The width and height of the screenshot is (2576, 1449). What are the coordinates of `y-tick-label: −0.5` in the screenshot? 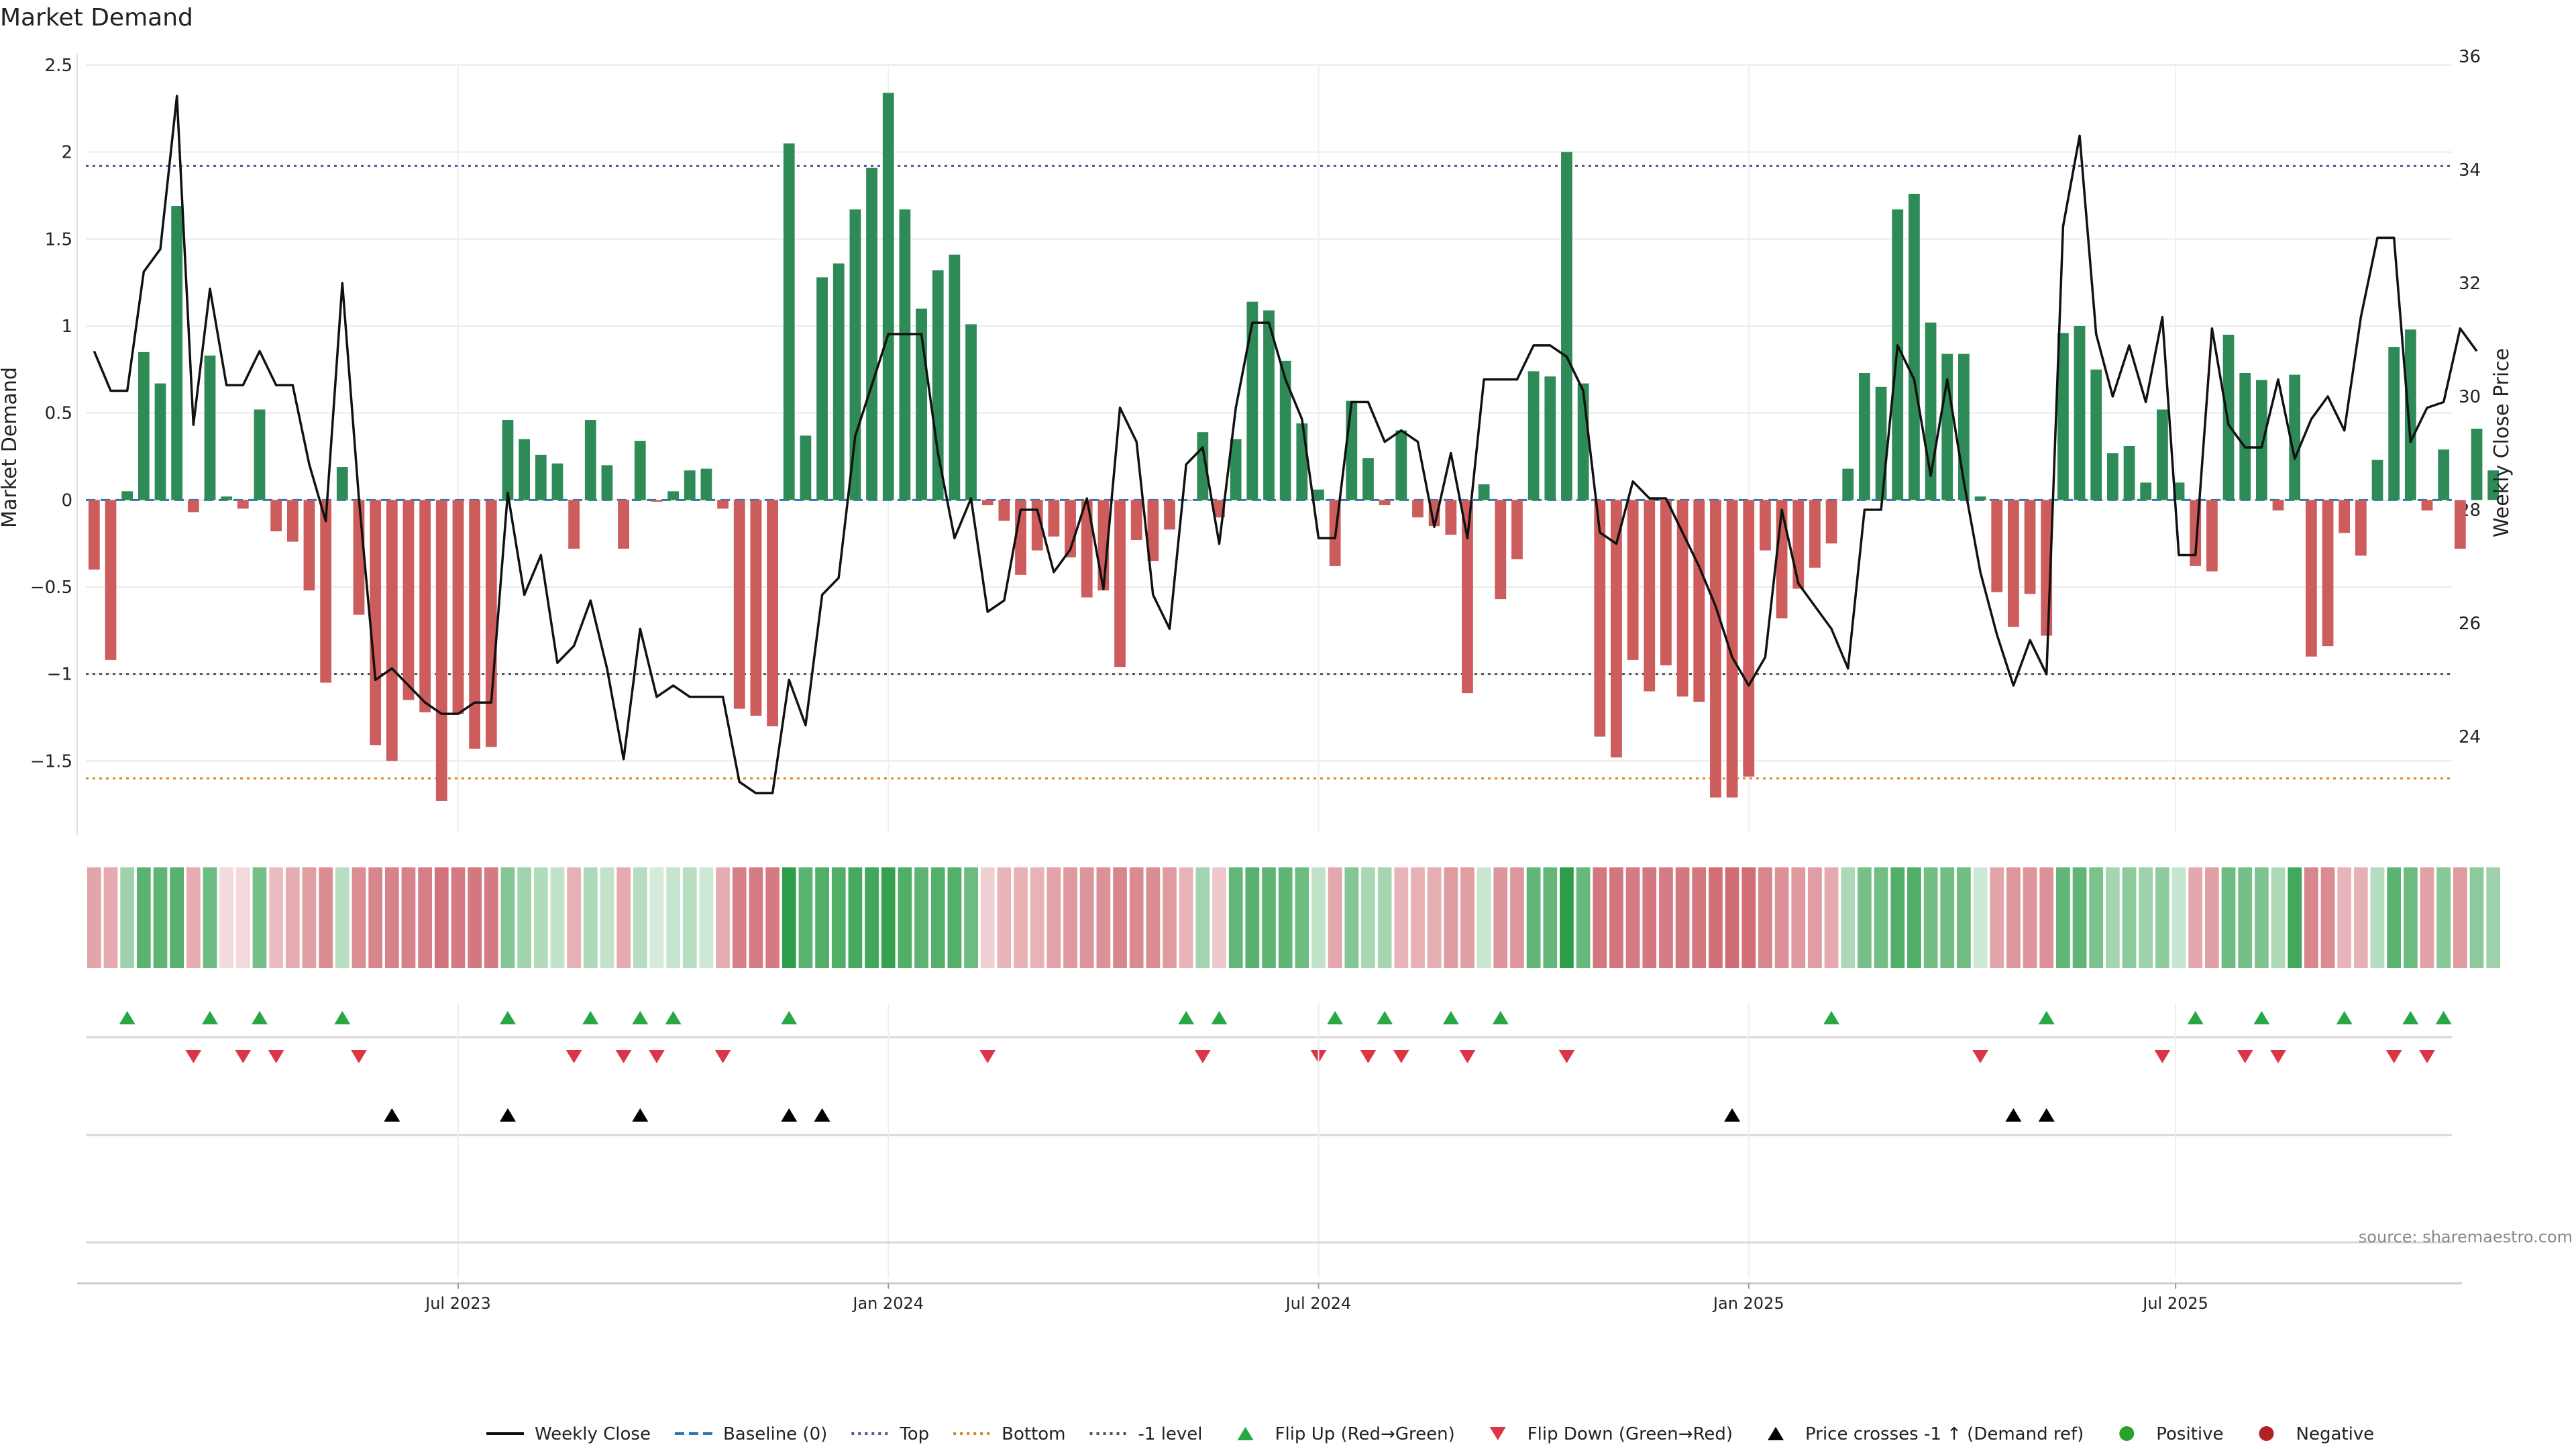 It's located at (51, 588).